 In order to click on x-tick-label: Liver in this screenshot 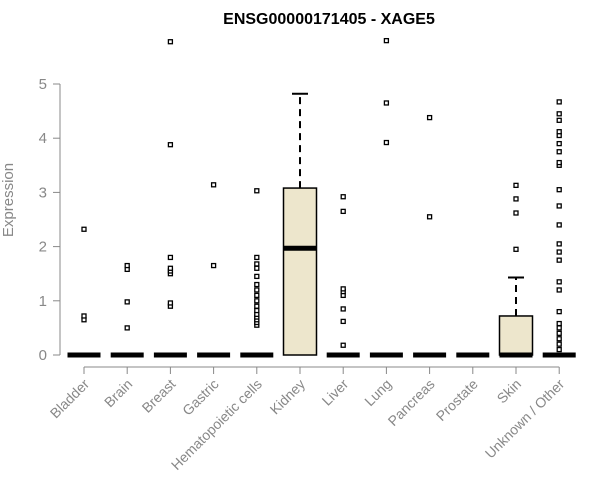, I will do `click(335, 392)`.